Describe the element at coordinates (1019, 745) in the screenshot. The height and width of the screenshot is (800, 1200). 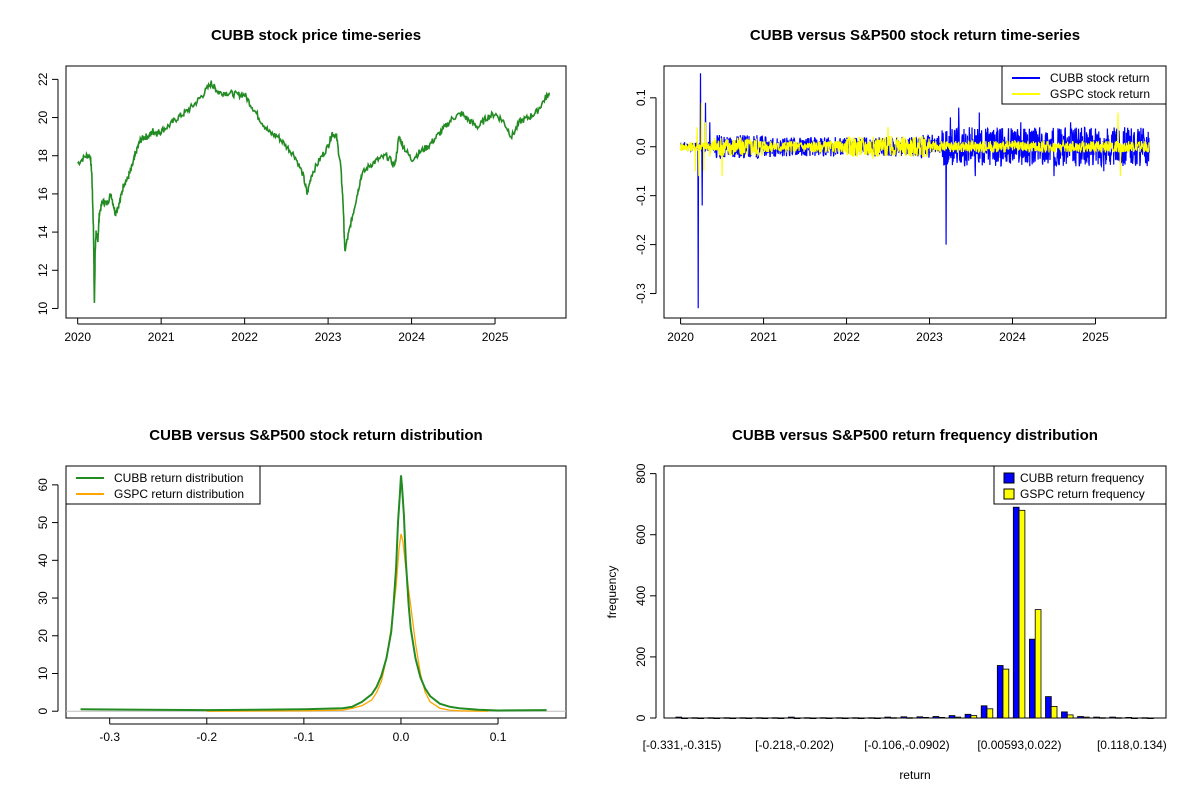
I see `x-category-label: [0.00593,0.022)` at that location.